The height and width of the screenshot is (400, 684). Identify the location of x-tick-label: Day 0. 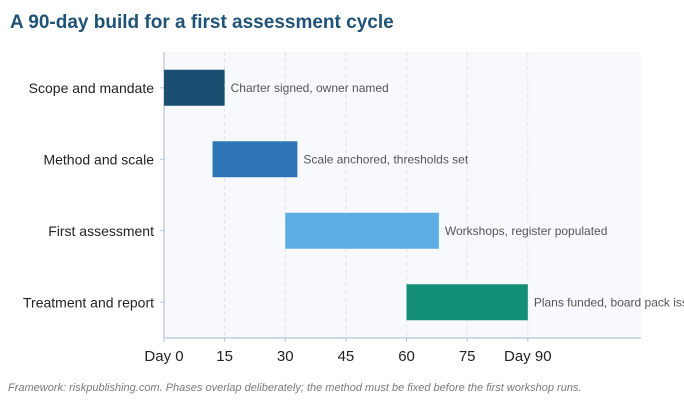
(163, 356).